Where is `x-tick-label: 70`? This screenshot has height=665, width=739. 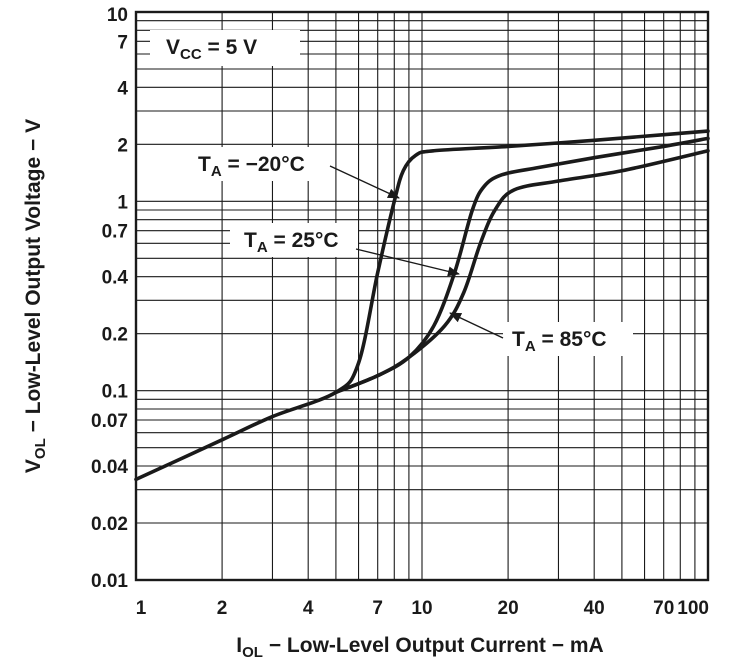 x-tick-label: 70 is located at coordinates (663, 608).